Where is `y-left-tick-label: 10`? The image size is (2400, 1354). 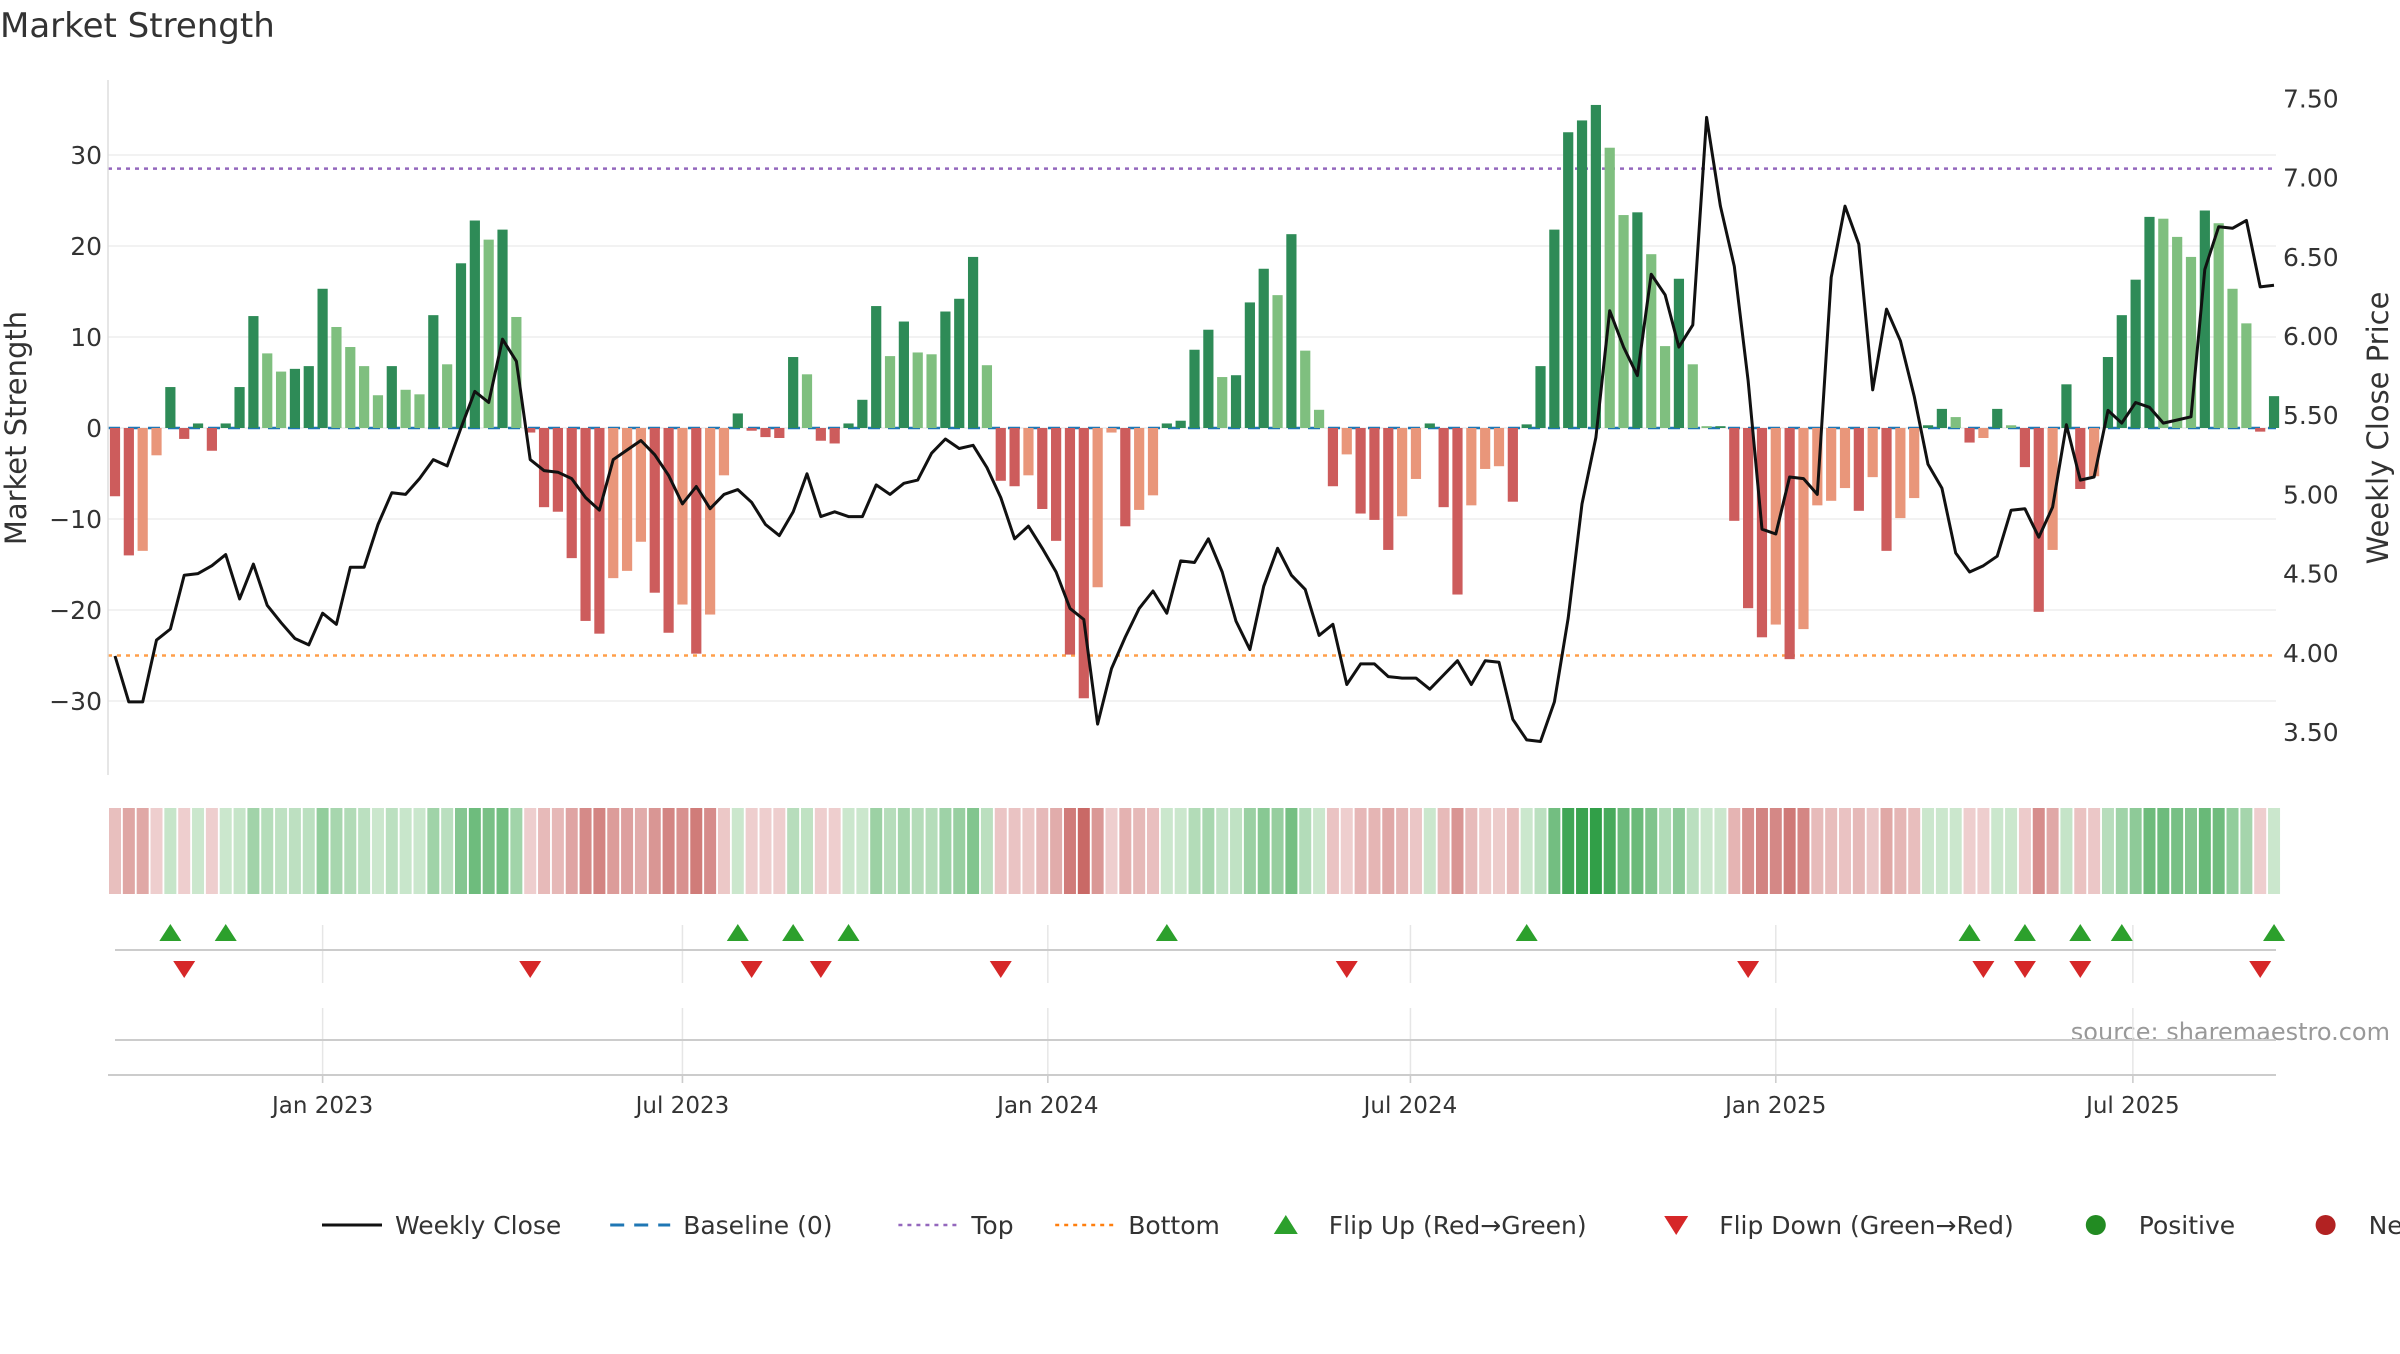 y-left-tick-label: 10 is located at coordinates (86, 337).